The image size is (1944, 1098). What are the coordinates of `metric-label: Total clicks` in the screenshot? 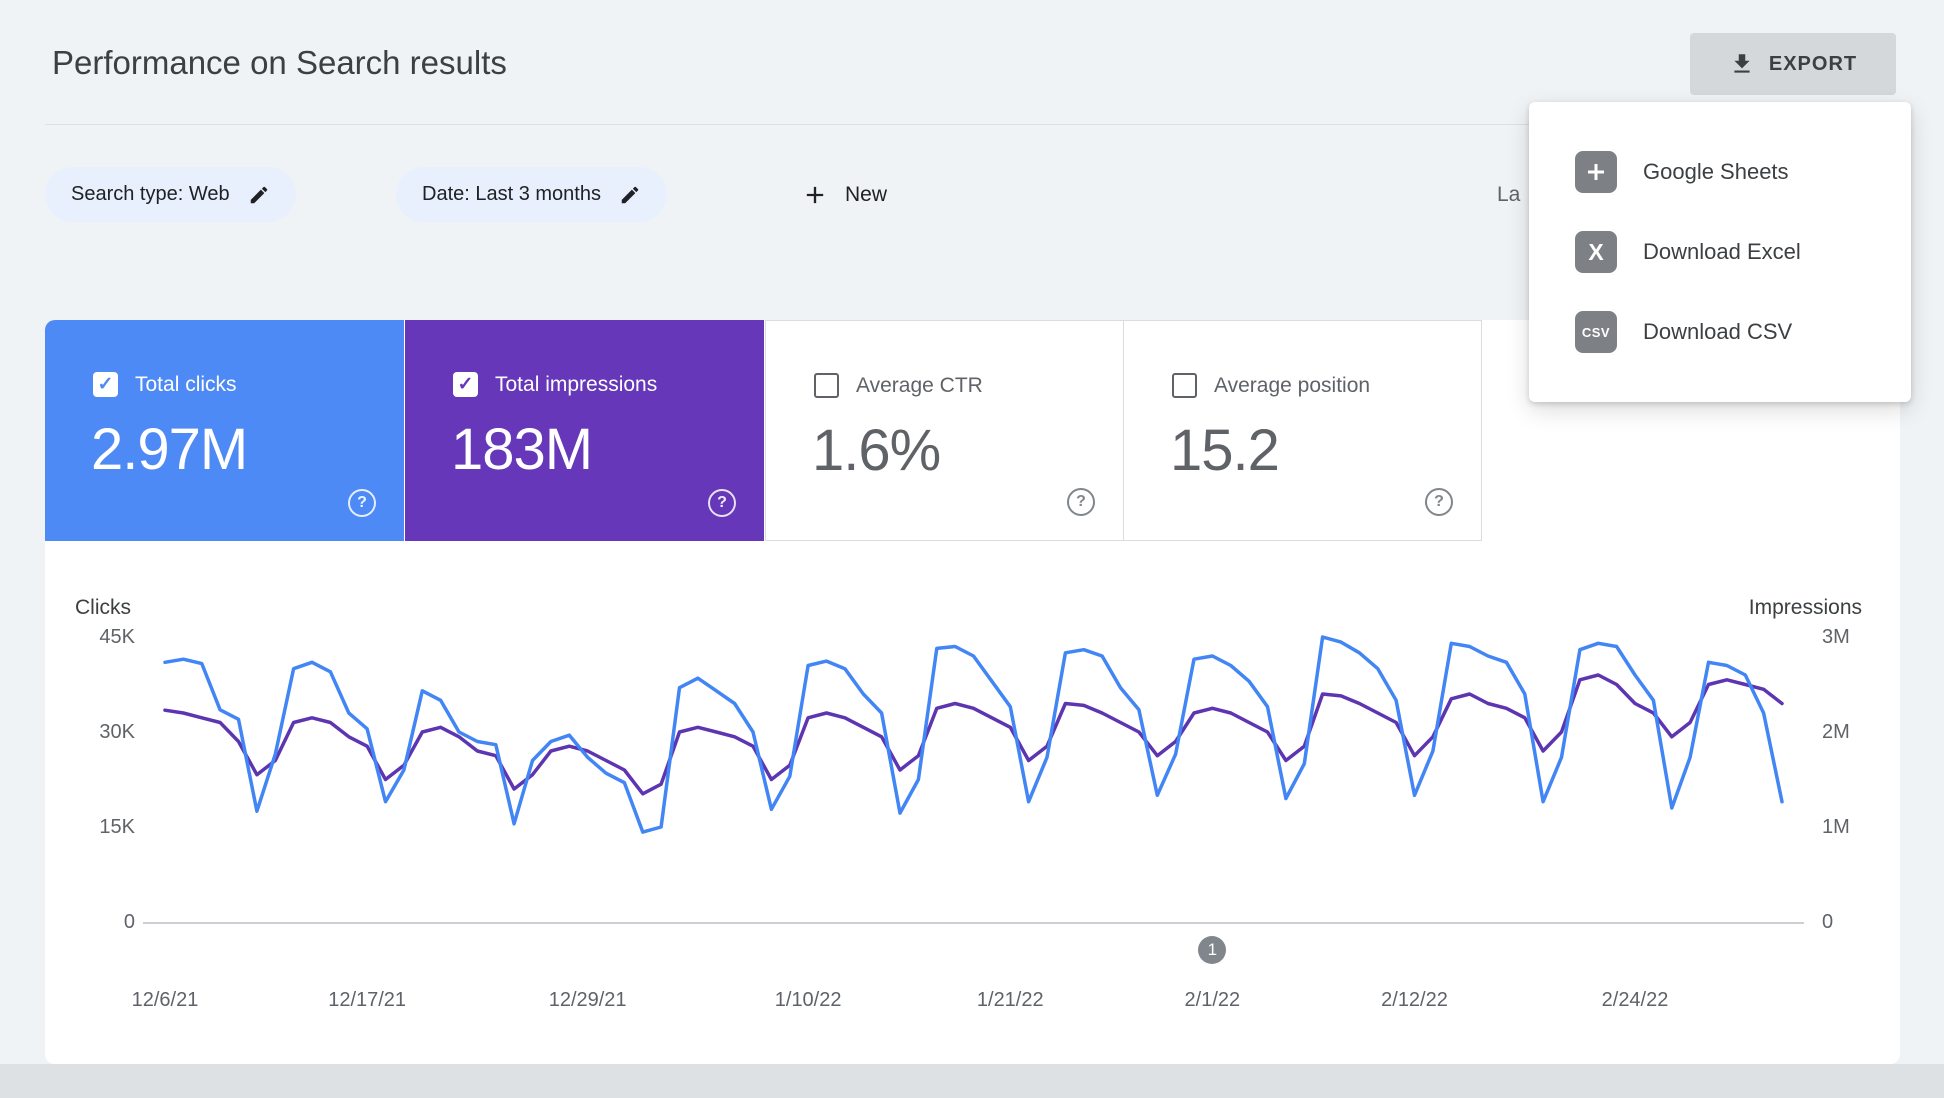 It's located at (186, 384).